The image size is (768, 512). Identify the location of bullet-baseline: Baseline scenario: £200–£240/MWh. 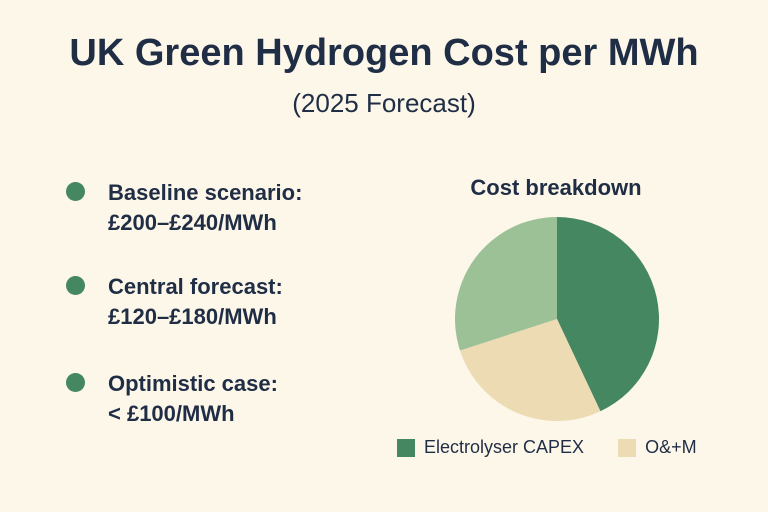
(184, 208).